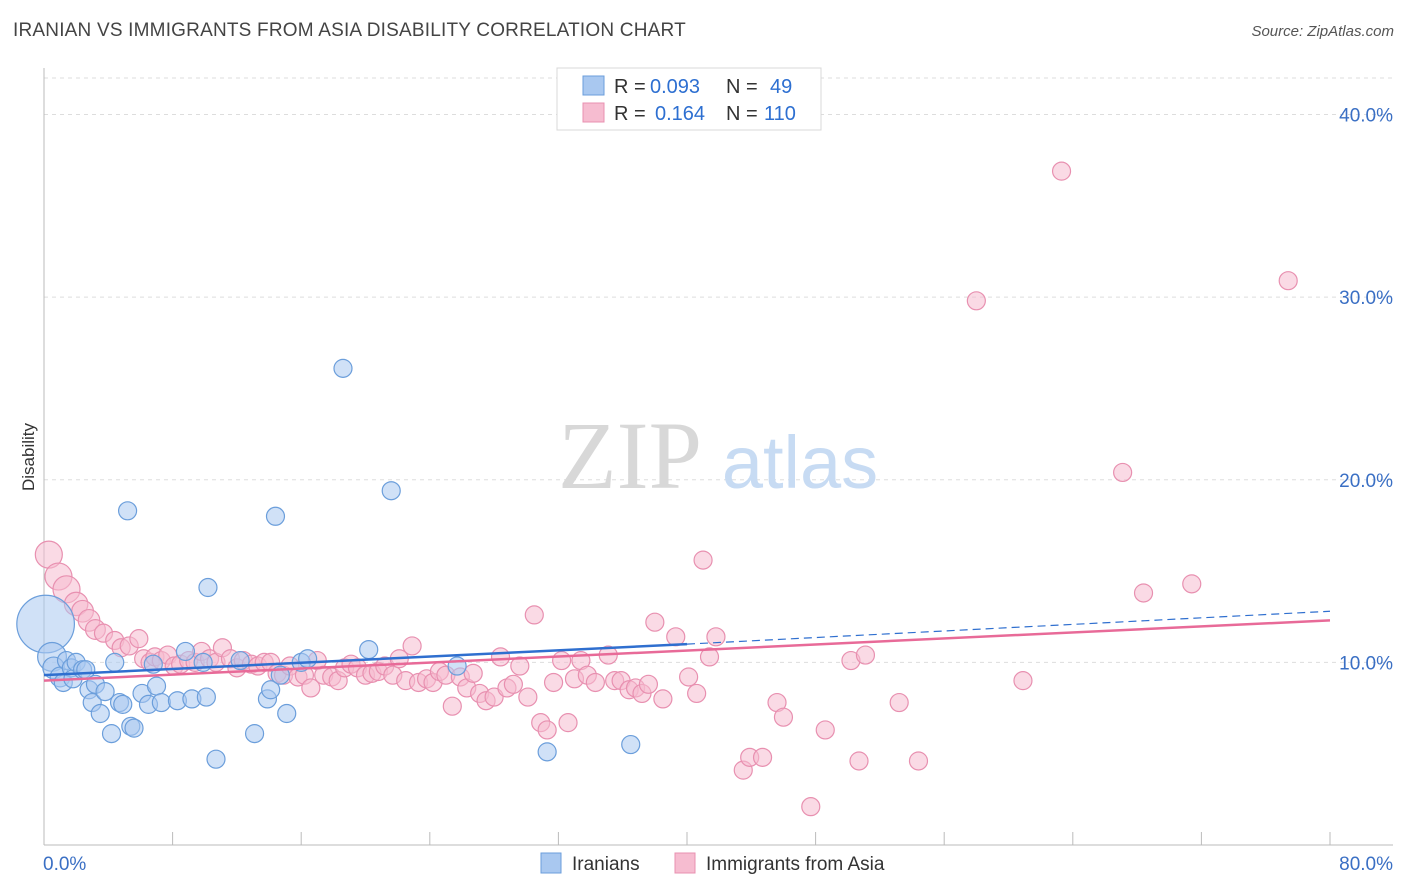 The width and height of the screenshot is (1406, 892). What do you see at coordinates (551, 863) in the screenshot?
I see `bottom-legend-swatch-iranians` at bounding box center [551, 863].